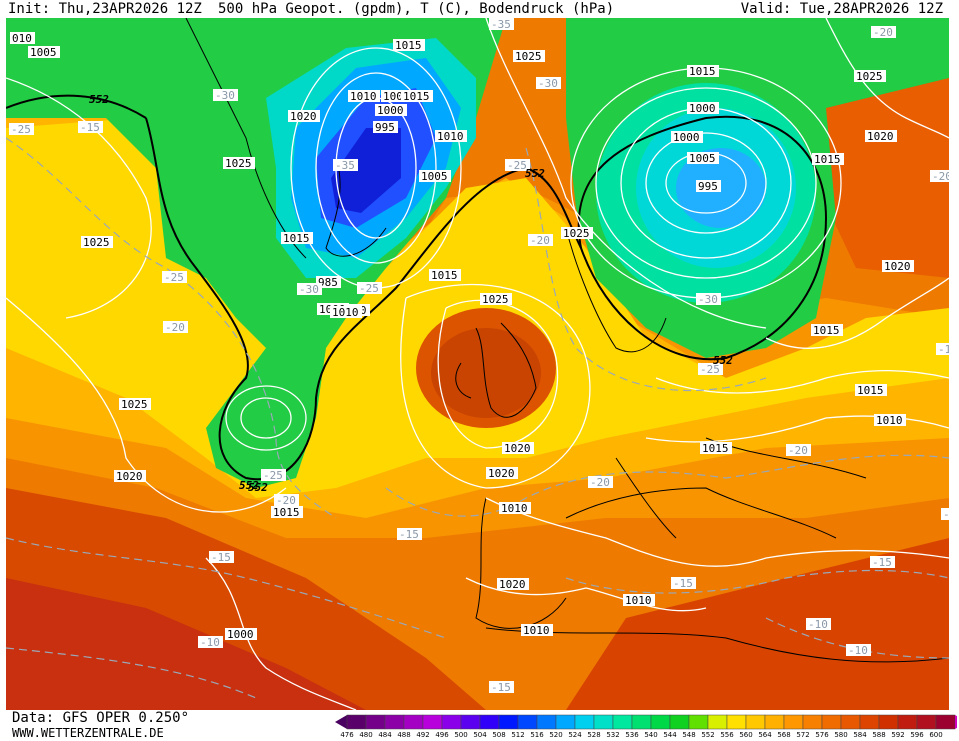 The image size is (959, 741). I want to click on coast-britain, so click(506, 370).